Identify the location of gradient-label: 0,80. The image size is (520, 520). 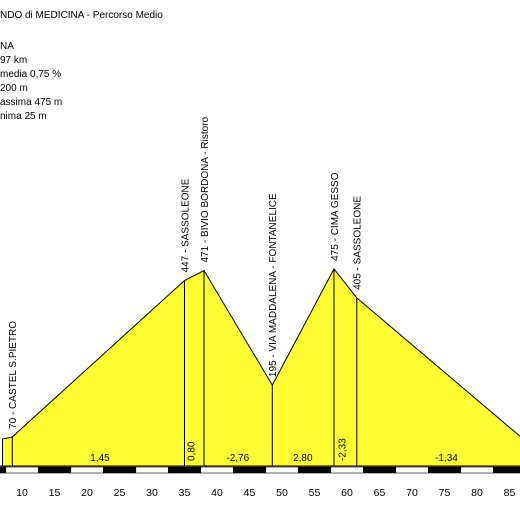
(191, 451).